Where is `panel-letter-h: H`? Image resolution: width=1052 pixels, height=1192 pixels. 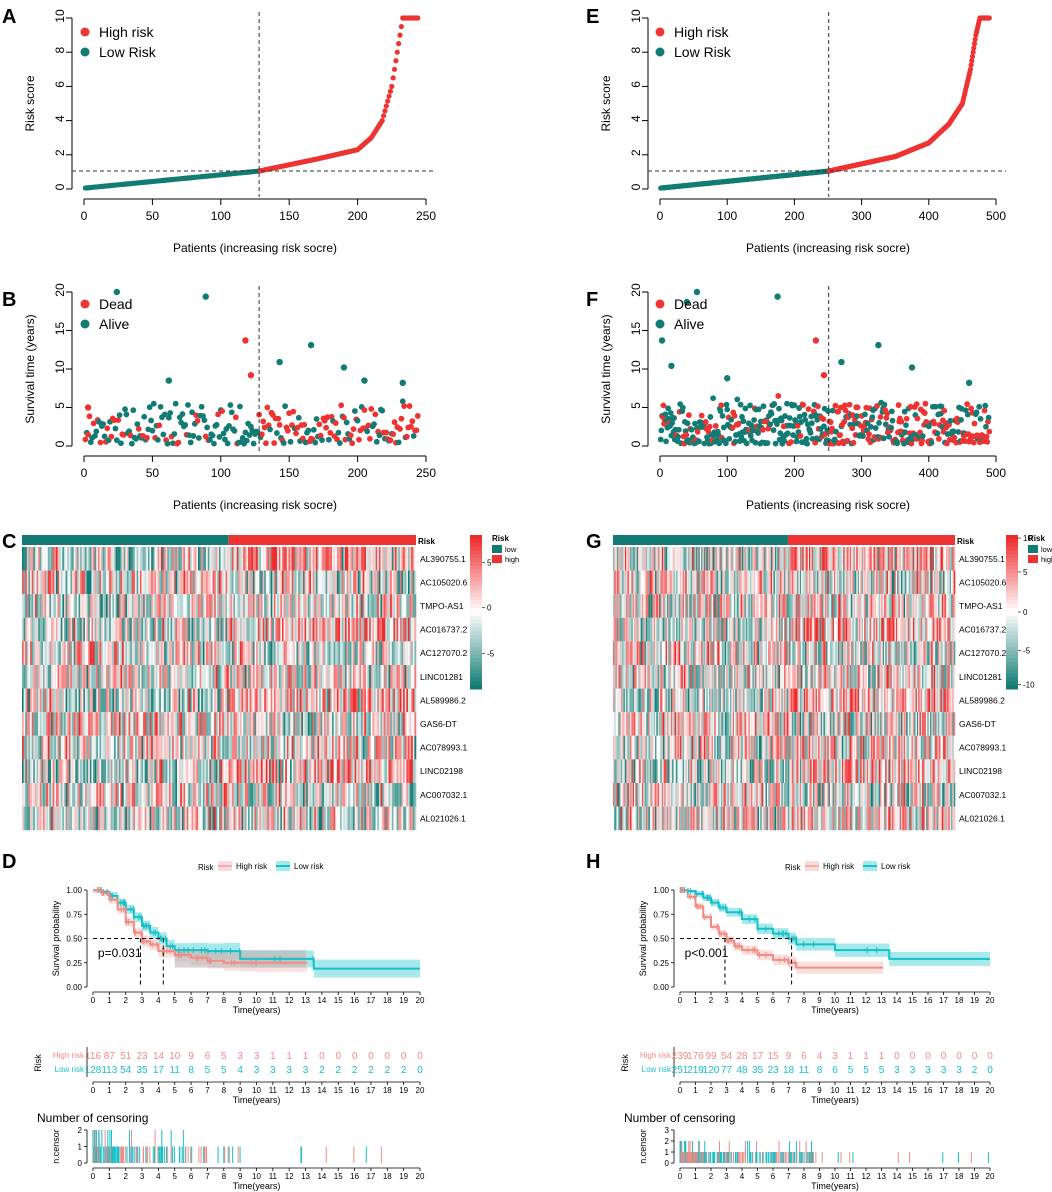
panel-letter-h: H is located at coordinates (593, 862).